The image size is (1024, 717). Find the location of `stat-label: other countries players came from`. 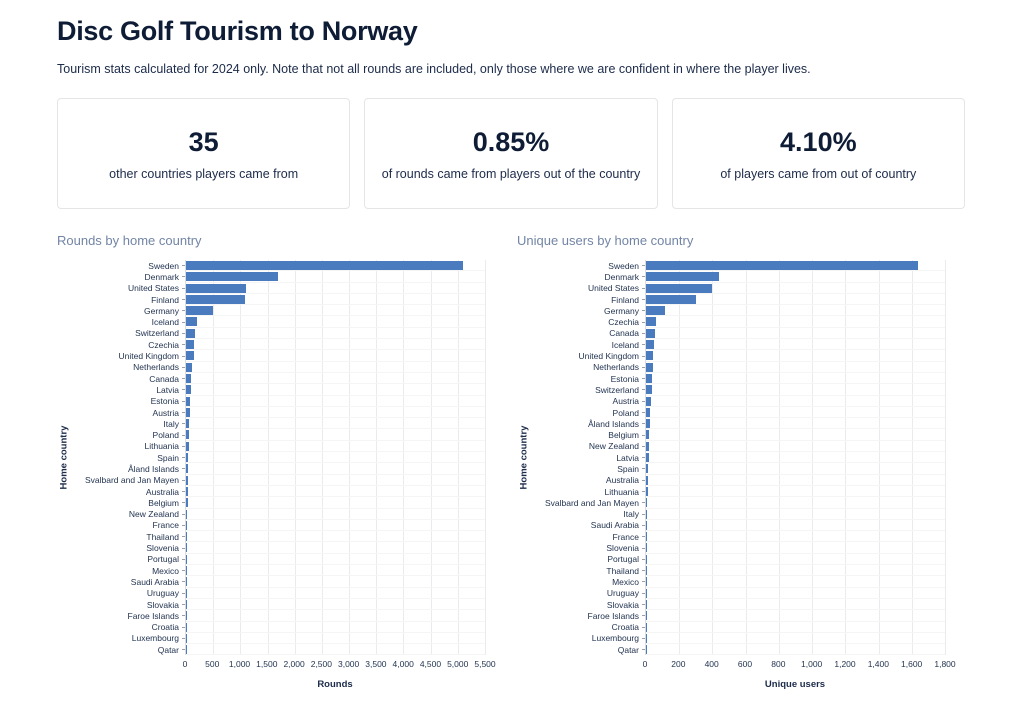

stat-label: other countries players came from is located at coordinates (204, 173).